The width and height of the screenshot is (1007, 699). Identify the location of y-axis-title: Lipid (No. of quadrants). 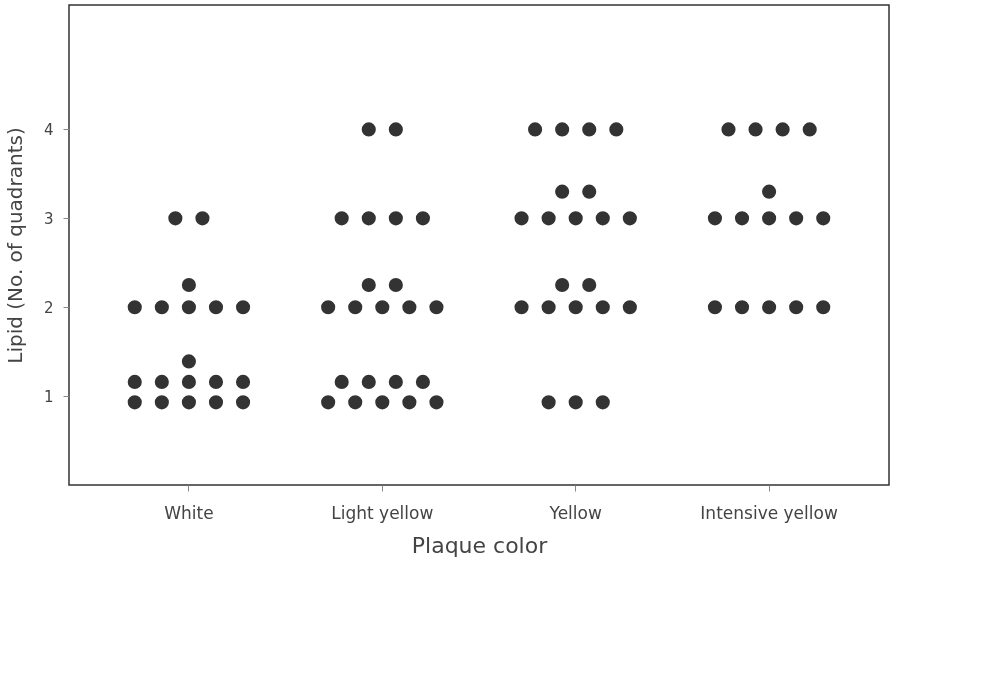
(14, 245).